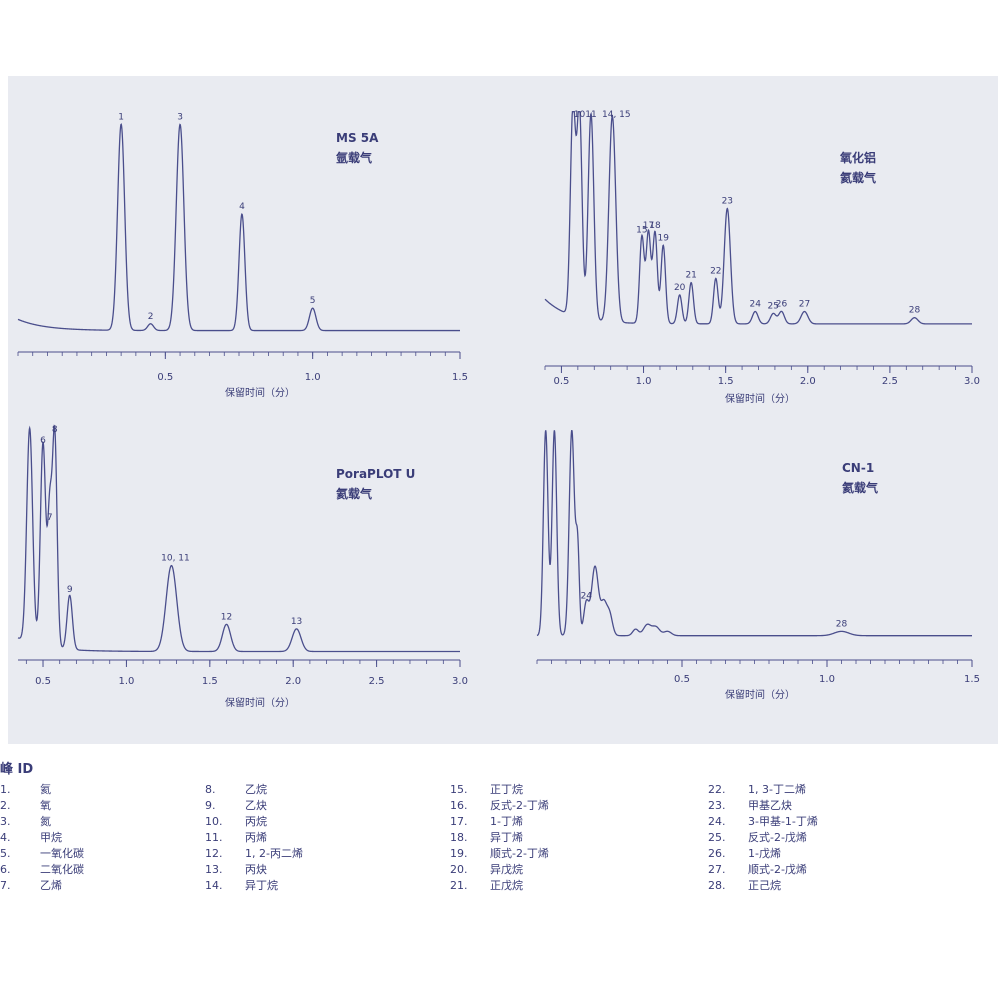  What do you see at coordinates (506, 821) in the screenshot?
I see `legend-item-name: 1-丁烯` at bounding box center [506, 821].